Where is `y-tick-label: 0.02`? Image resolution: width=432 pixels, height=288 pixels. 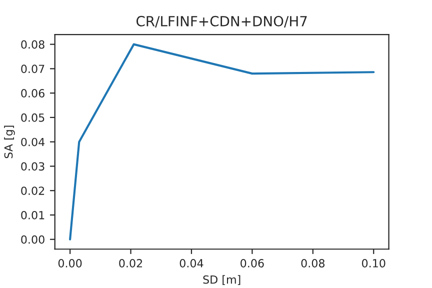 y-tick-label: 0.02 is located at coordinates (32, 190).